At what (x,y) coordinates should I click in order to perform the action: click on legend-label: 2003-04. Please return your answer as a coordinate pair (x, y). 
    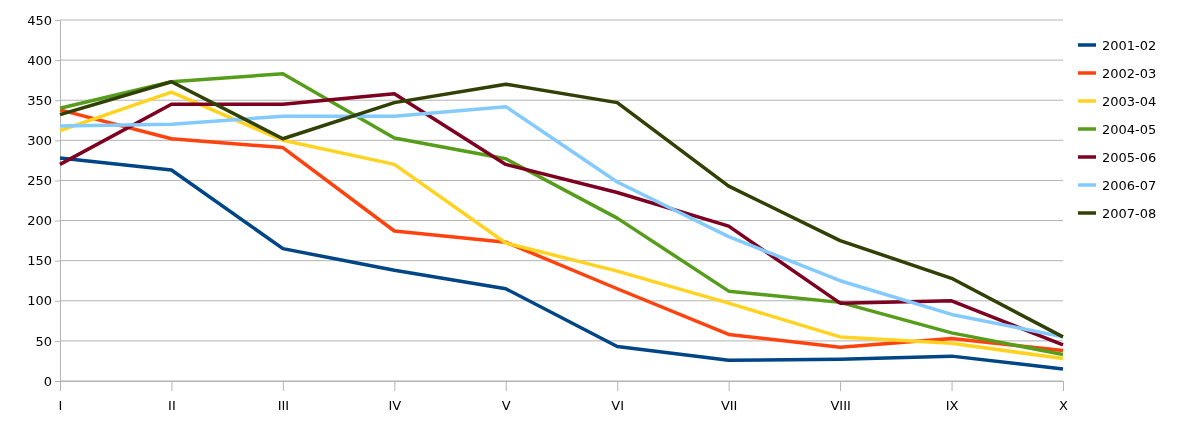
    Looking at the image, I should click on (1129, 101).